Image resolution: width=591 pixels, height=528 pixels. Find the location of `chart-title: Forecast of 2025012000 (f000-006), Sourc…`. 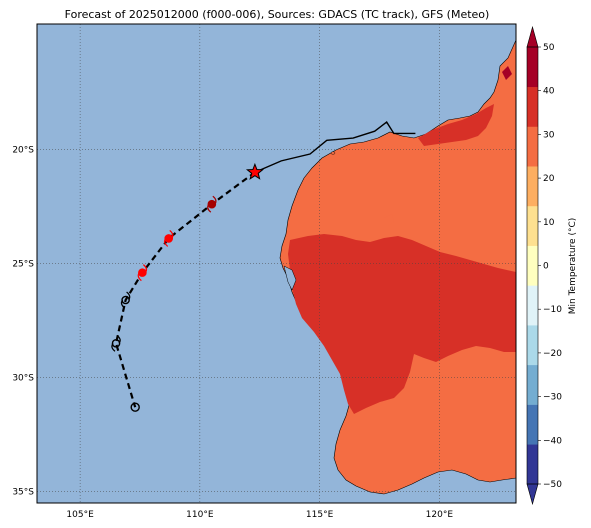

chart-title: Forecast of 2025012000 (f000-006), Sourc… is located at coordinates (277, 14).